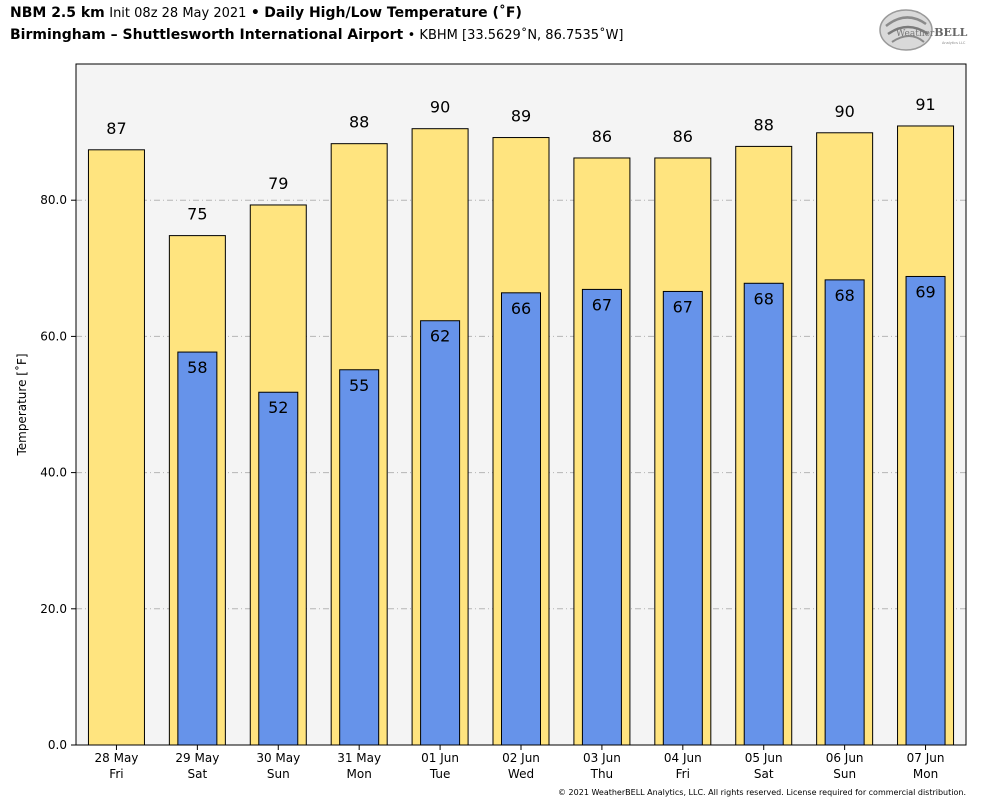 This screenshot has width=984, height=808. What do you see at coordinates (278, 758) in the screenshot?
I see `x-tick-date-label: 30 May` at bounding box center [278, 758].